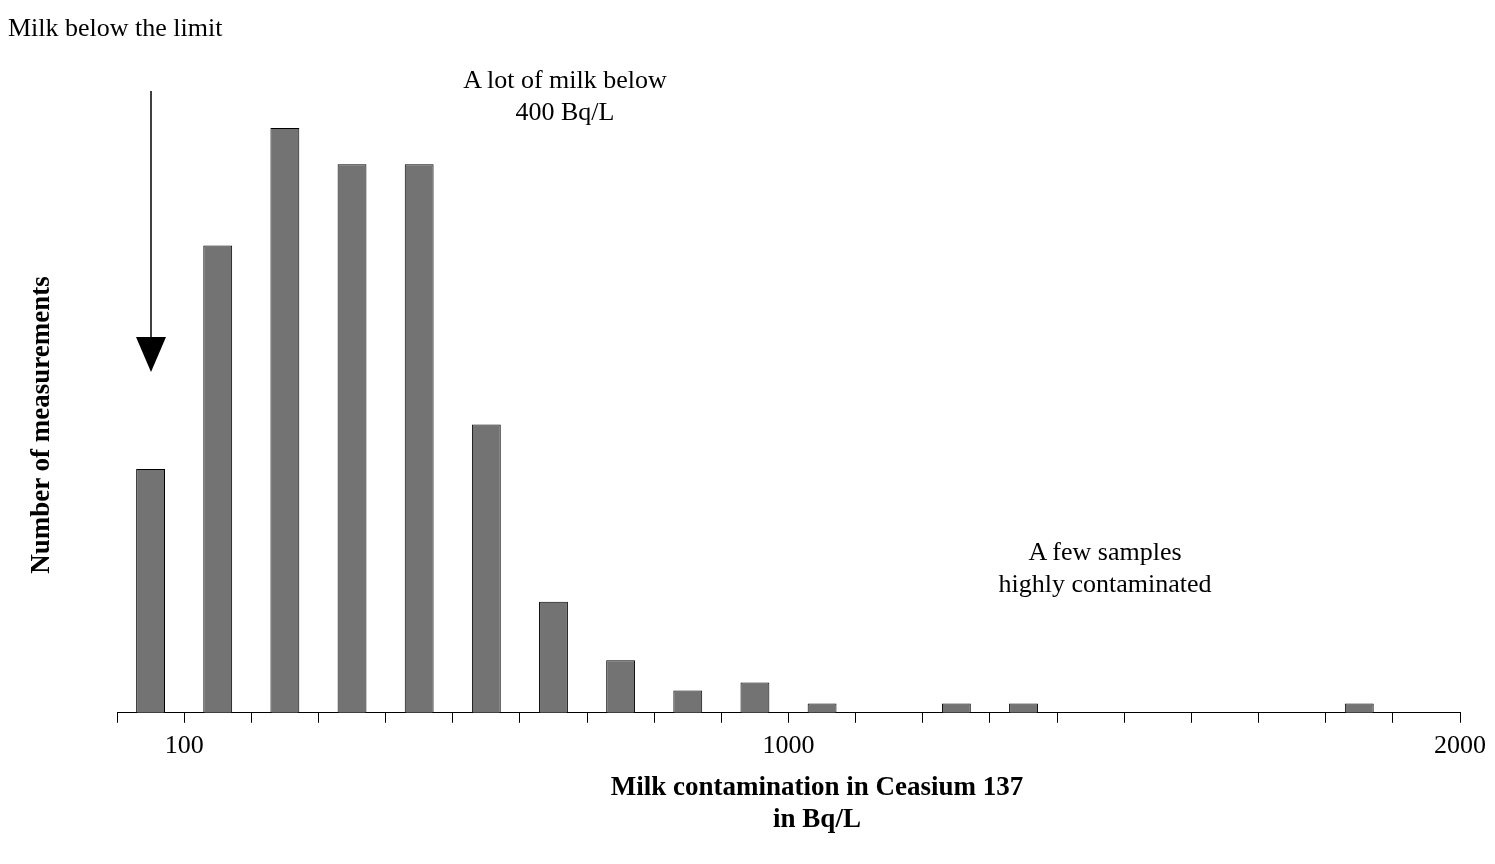 This screenshot has width=1495, height=864. Describe the element at coordinates (1460, 745) in the screenshot. I see `x-tick-label: 2000` at that location.